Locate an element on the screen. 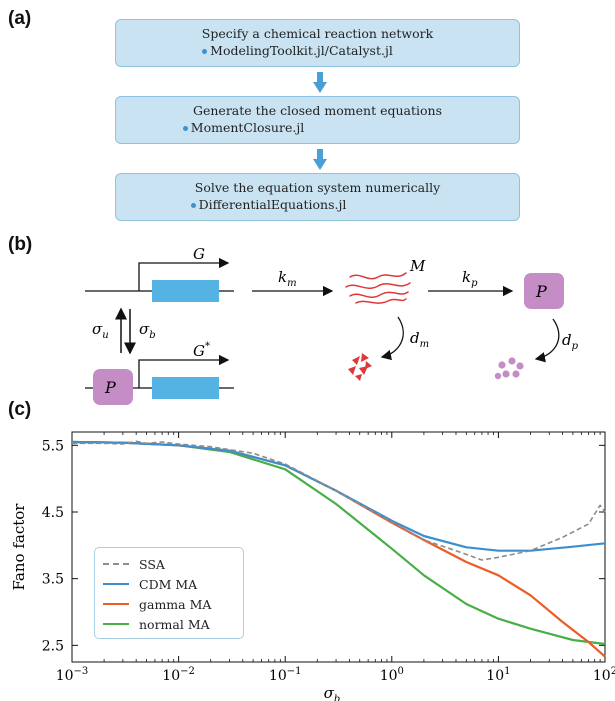 The height and width of the screenshot is (701, 615). legend-item-cdm: CDM MA is located at coordinates (173, 584).